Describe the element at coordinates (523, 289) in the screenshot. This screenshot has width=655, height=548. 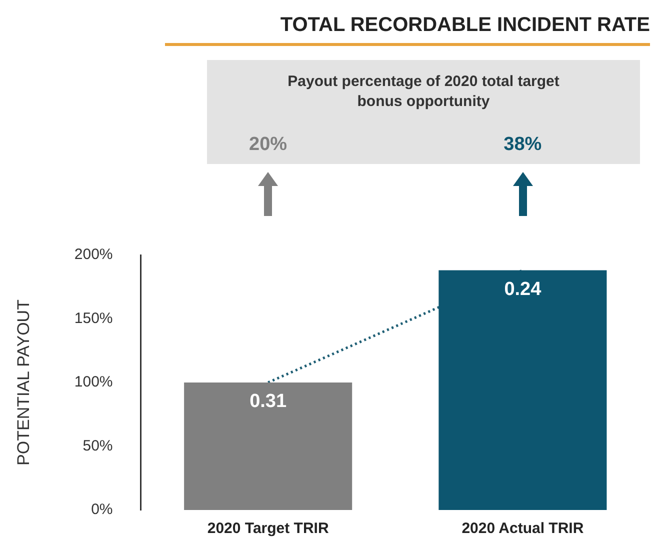
I see `annotation: 0.24` at that location.